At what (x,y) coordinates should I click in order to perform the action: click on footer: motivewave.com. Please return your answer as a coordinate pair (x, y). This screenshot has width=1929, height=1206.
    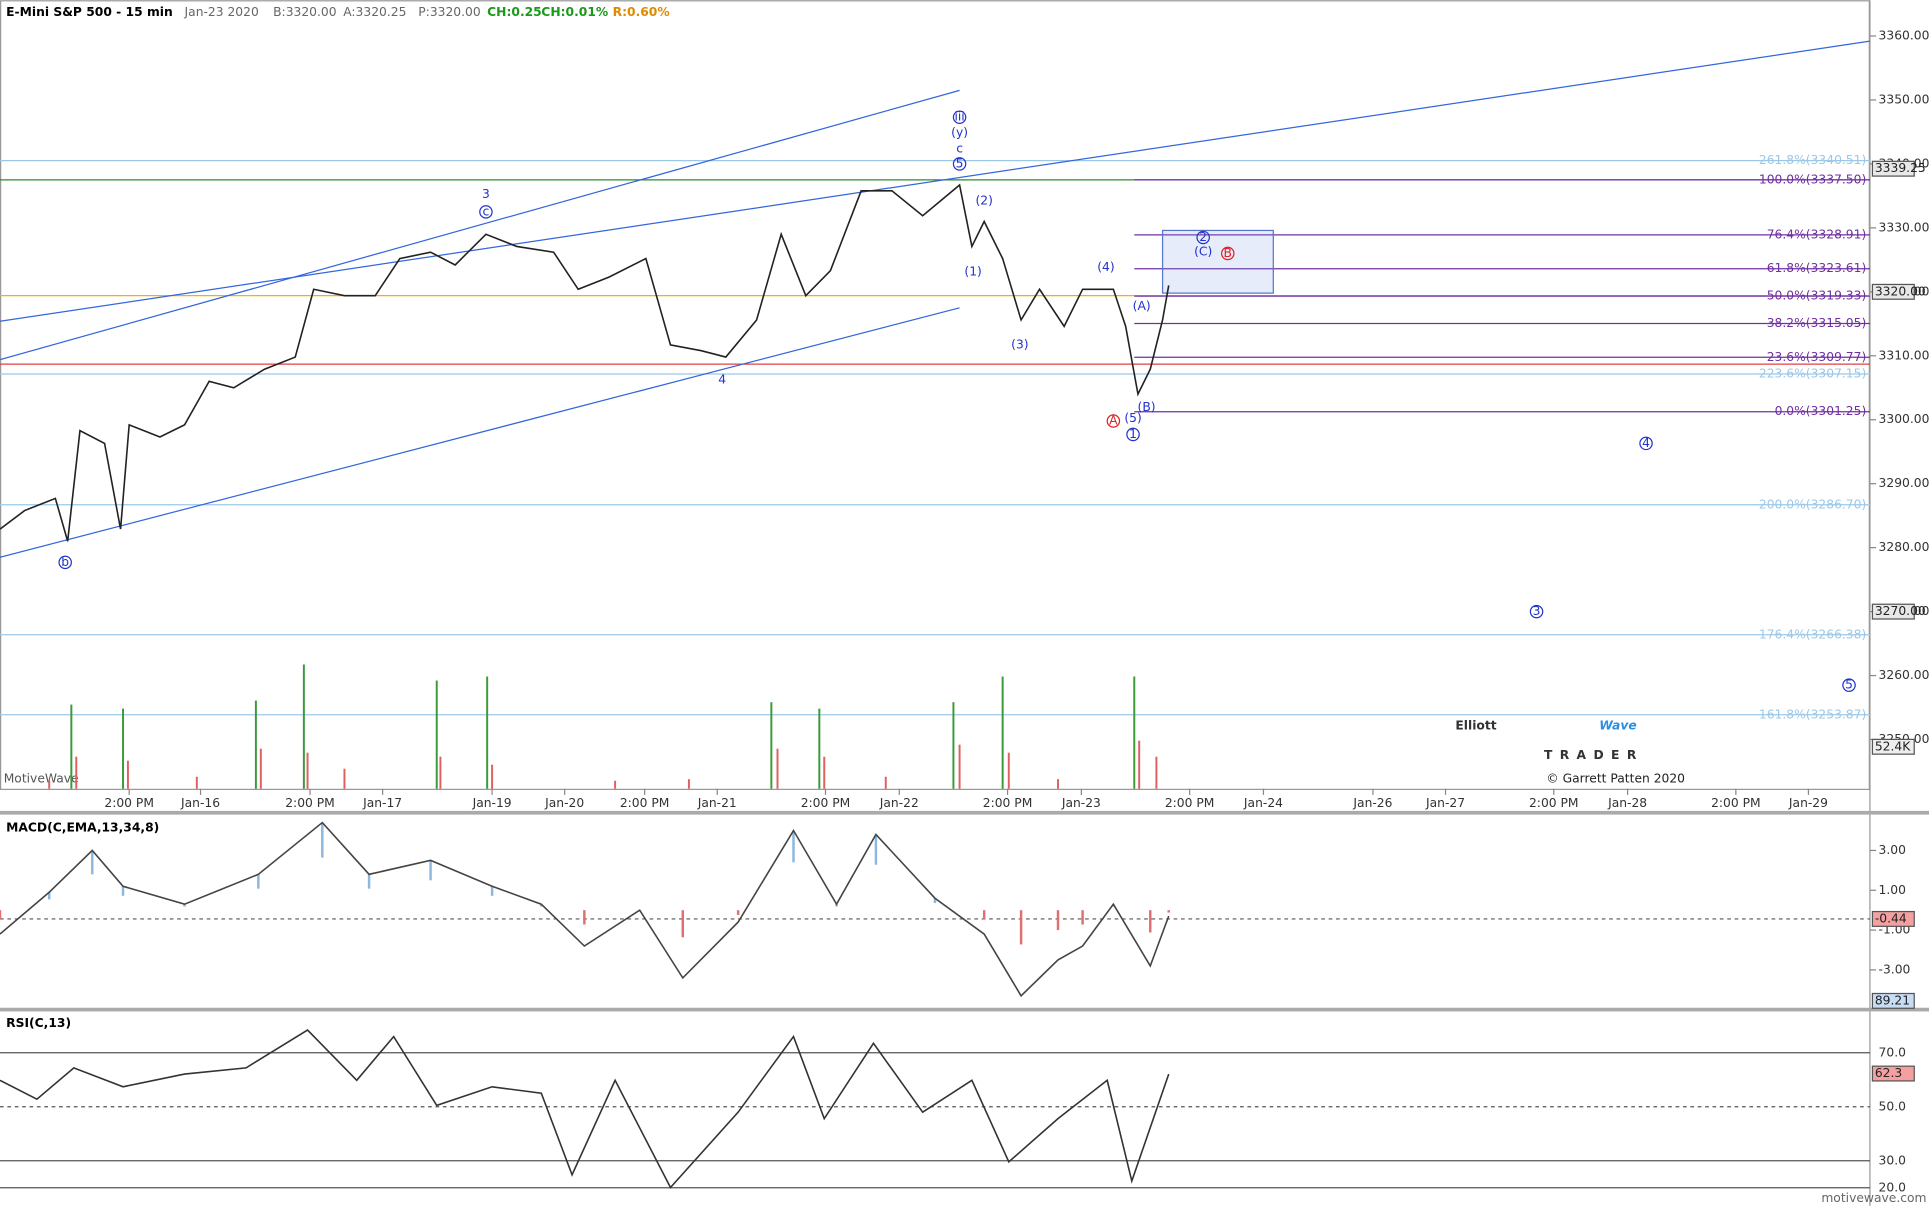
    Looking at the image, I should click on (1873, 1198).